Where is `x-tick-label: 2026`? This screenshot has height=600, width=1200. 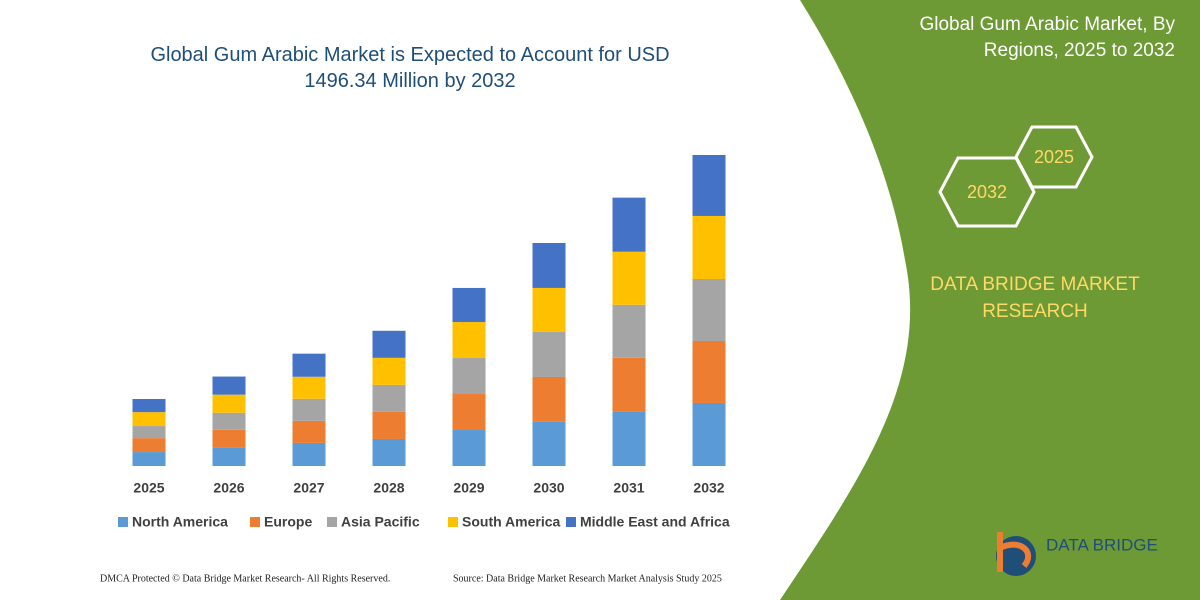 x-tick-label: 2026 is located at coordinates (228, 488).